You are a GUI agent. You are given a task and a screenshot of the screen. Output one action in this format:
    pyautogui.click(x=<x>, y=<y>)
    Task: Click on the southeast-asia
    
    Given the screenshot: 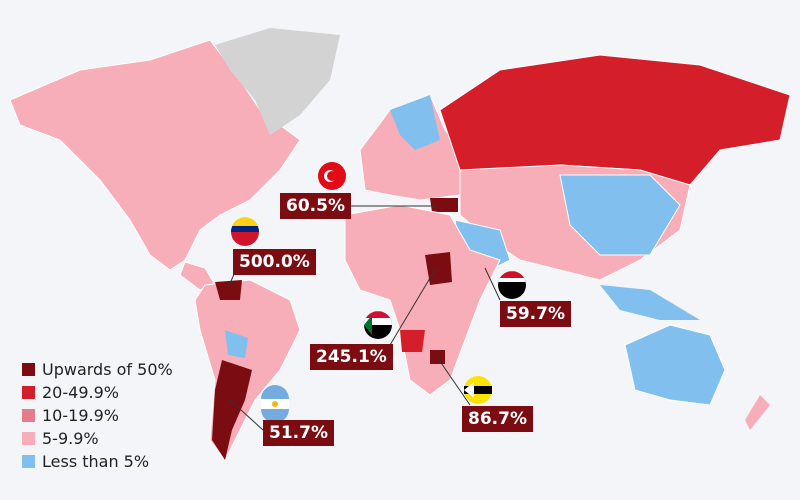 What is the action you would take?
    pyautogui.click(x=650, y=302)
    